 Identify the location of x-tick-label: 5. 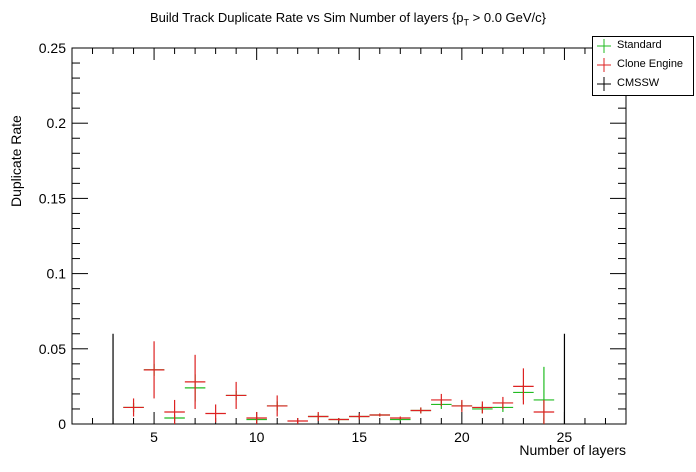
(154, 437).